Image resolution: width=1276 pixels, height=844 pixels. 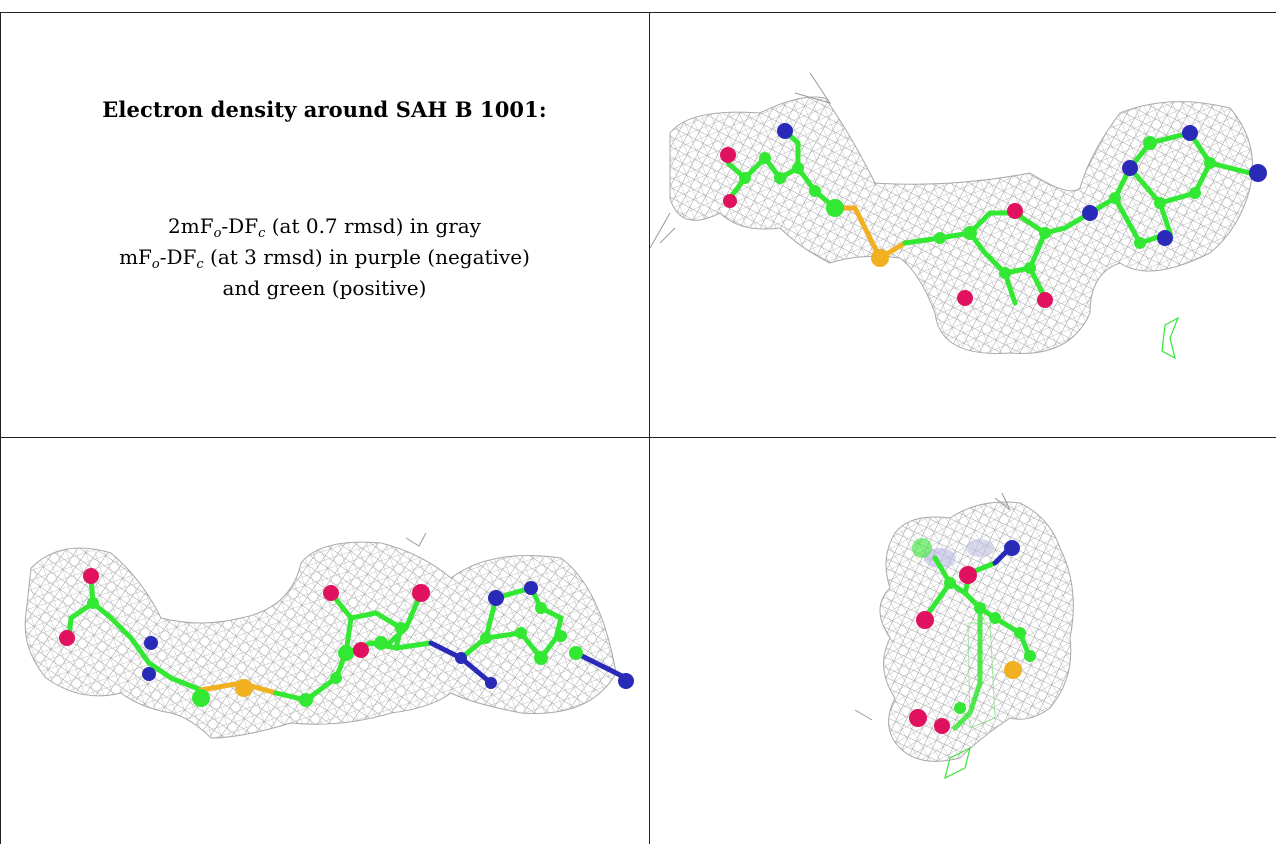 I want to click on caption-line1-mid: -DF, so click(x=240, y=226).